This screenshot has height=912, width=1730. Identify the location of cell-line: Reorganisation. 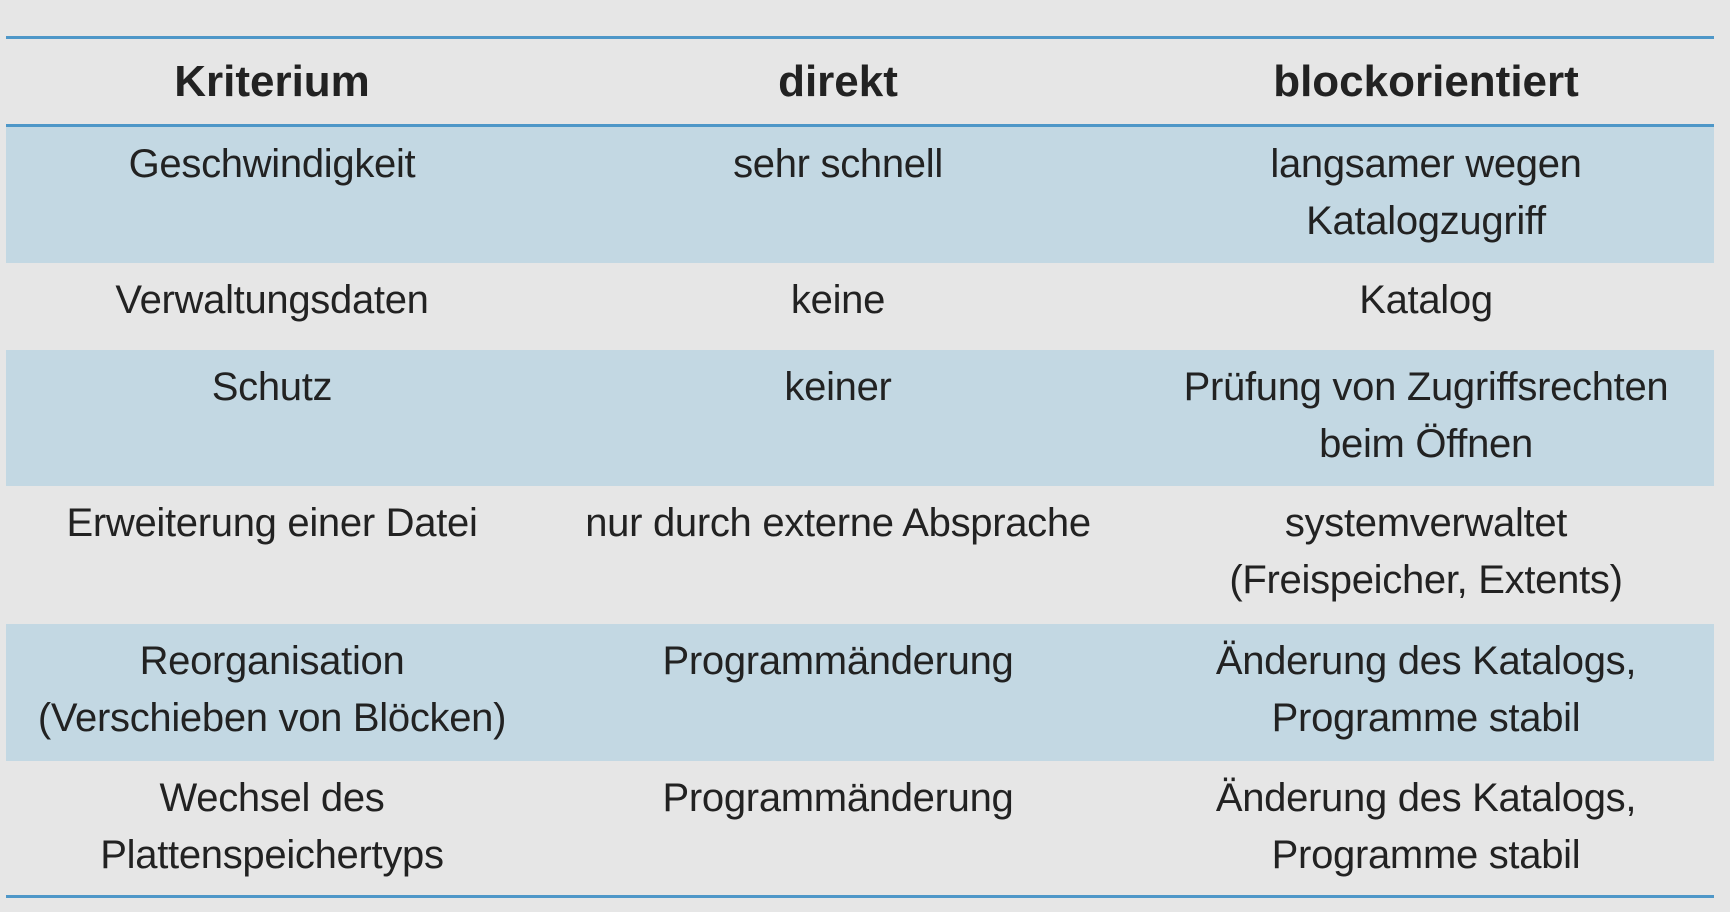
(272, 661).